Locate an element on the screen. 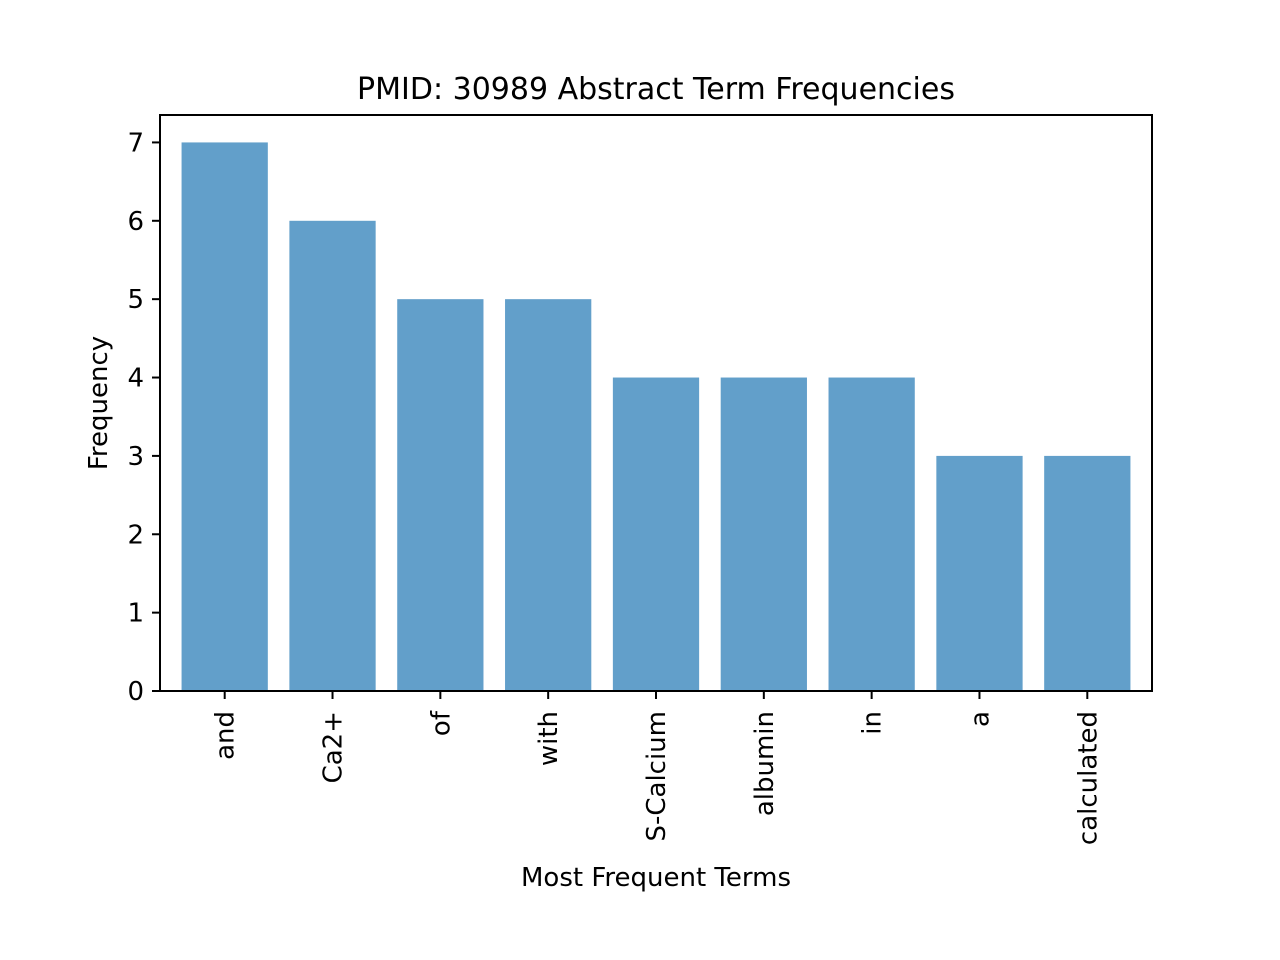 Image resolution: width=1280 pixels, height=960 pixels. y-tick-label: 4 is located at coordinates (135, 379).